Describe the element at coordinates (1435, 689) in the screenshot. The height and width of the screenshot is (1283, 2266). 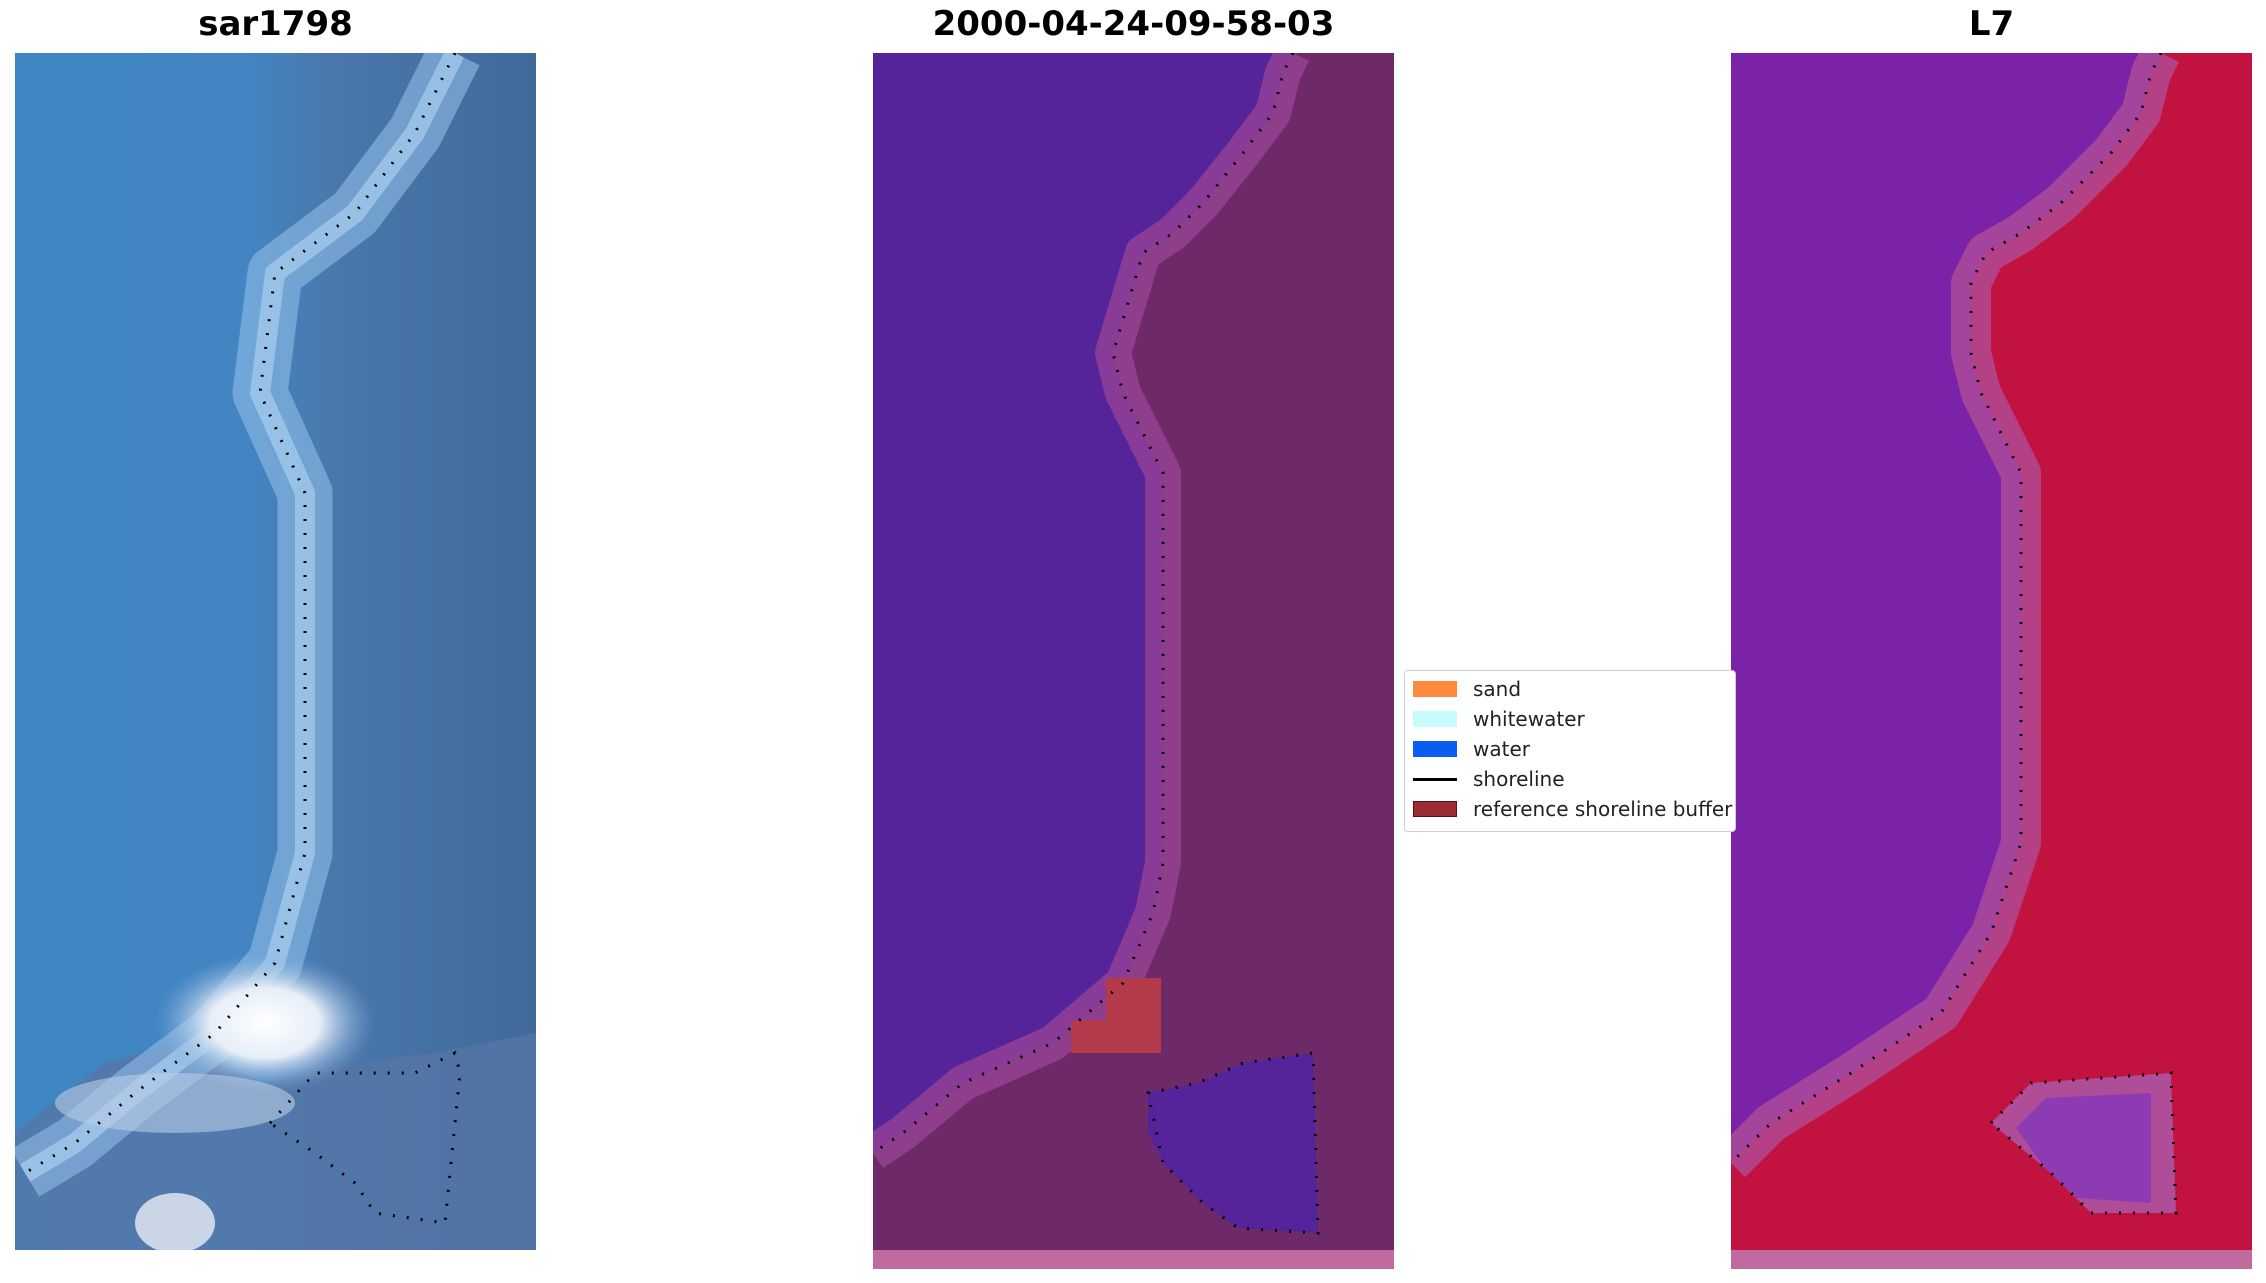
I see `sand-swatch` at that location.